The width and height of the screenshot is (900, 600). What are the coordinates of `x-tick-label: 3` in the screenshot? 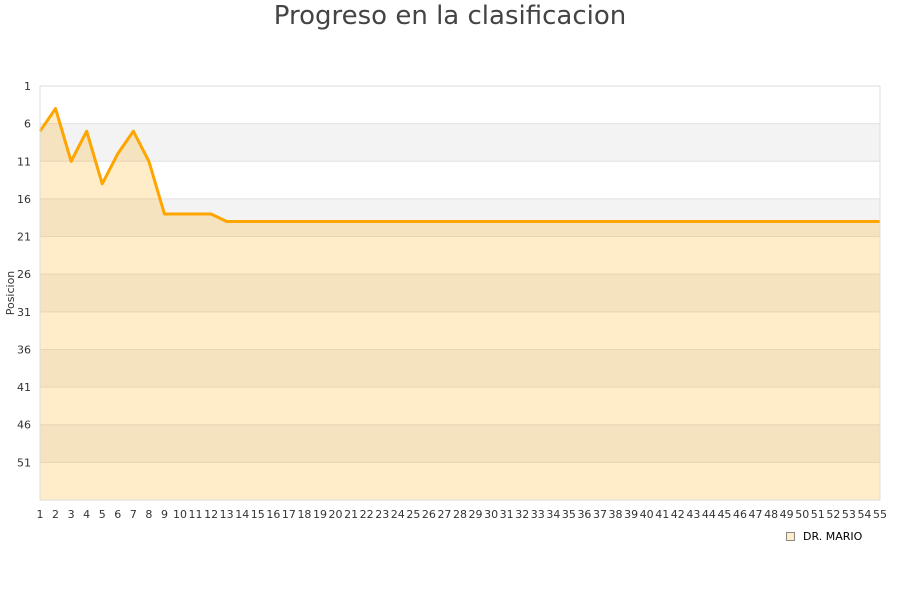 It's located at (71, 514).